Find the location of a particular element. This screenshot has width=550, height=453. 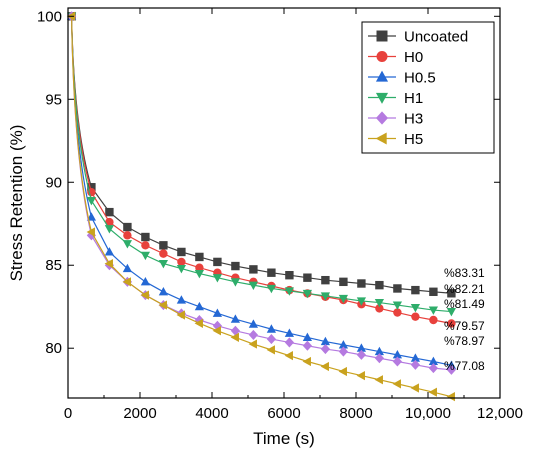

y-tick-label: 85 is located at coordinates (53, 265).